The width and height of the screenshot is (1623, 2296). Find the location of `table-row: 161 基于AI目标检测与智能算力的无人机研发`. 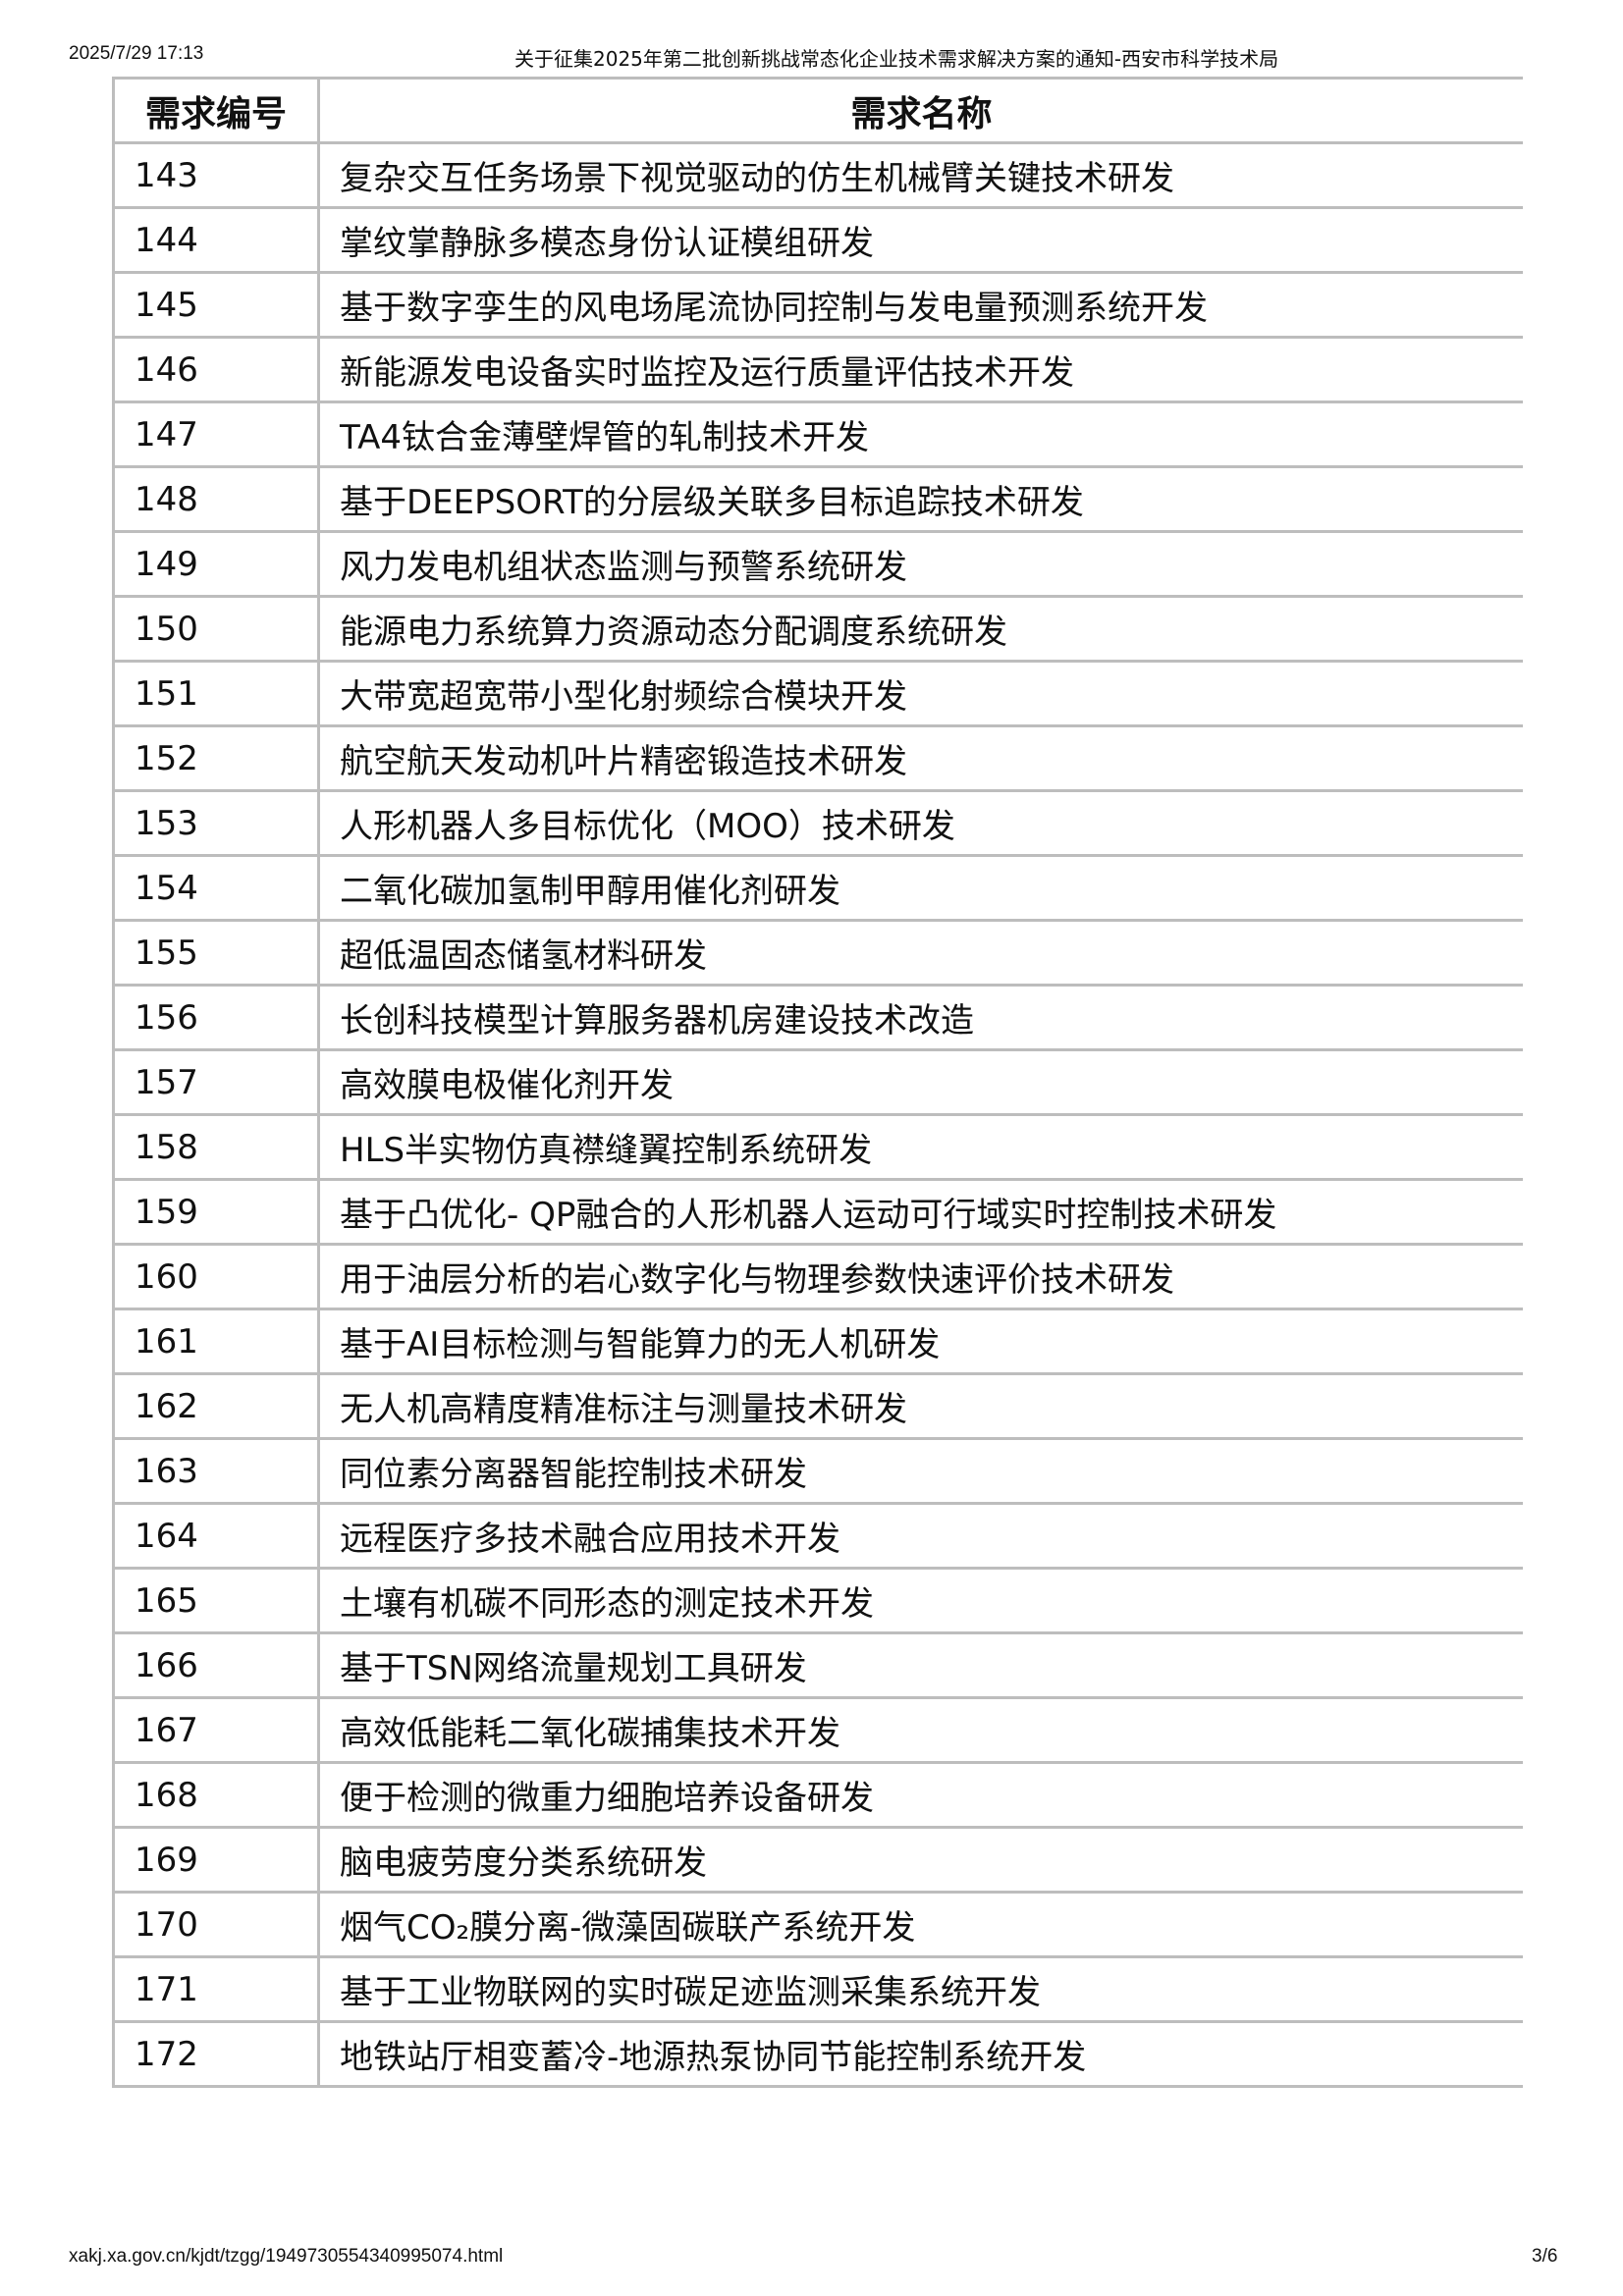

table-row: 161 基于AI目标检测与智能算力的无人机研发 is located at coordinates (817, 1341).